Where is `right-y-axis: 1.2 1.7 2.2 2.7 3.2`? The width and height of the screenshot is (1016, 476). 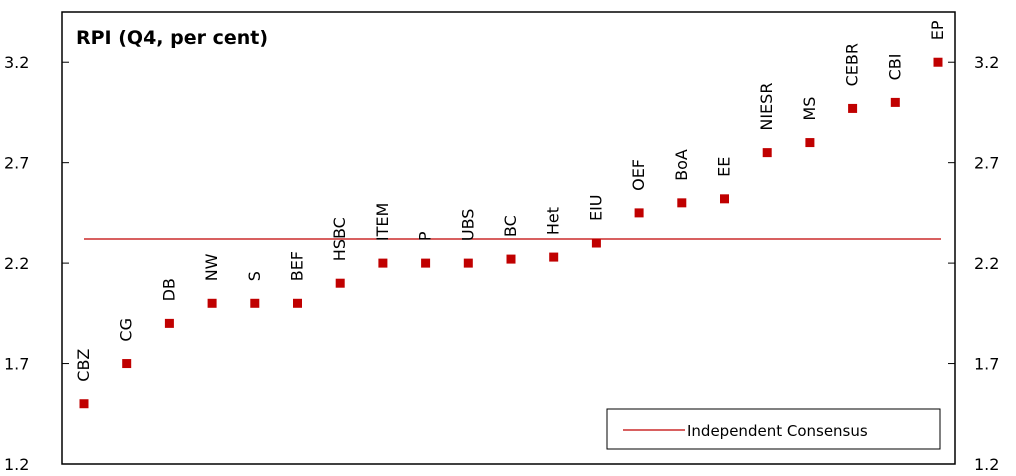 right-y-axis: 1.2 1.7 2.2 2.7 3.2 is located at coordinates (973, 263).